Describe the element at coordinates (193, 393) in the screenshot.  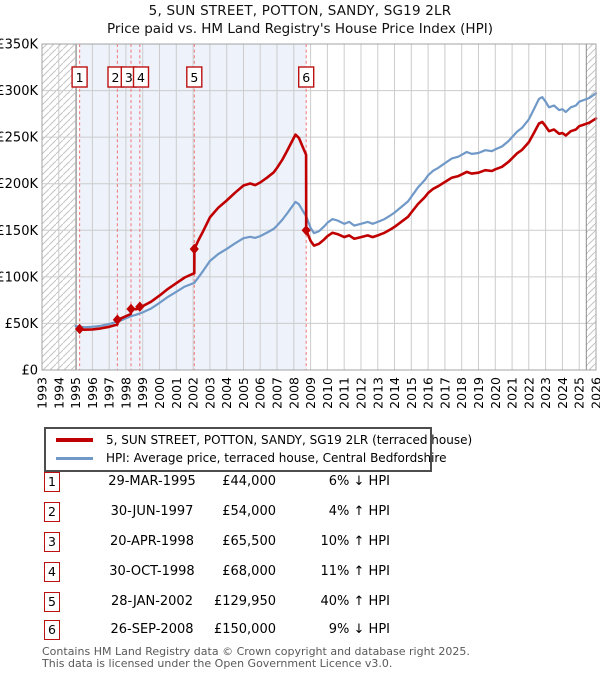
I see `svg-text: 2002` at that location.